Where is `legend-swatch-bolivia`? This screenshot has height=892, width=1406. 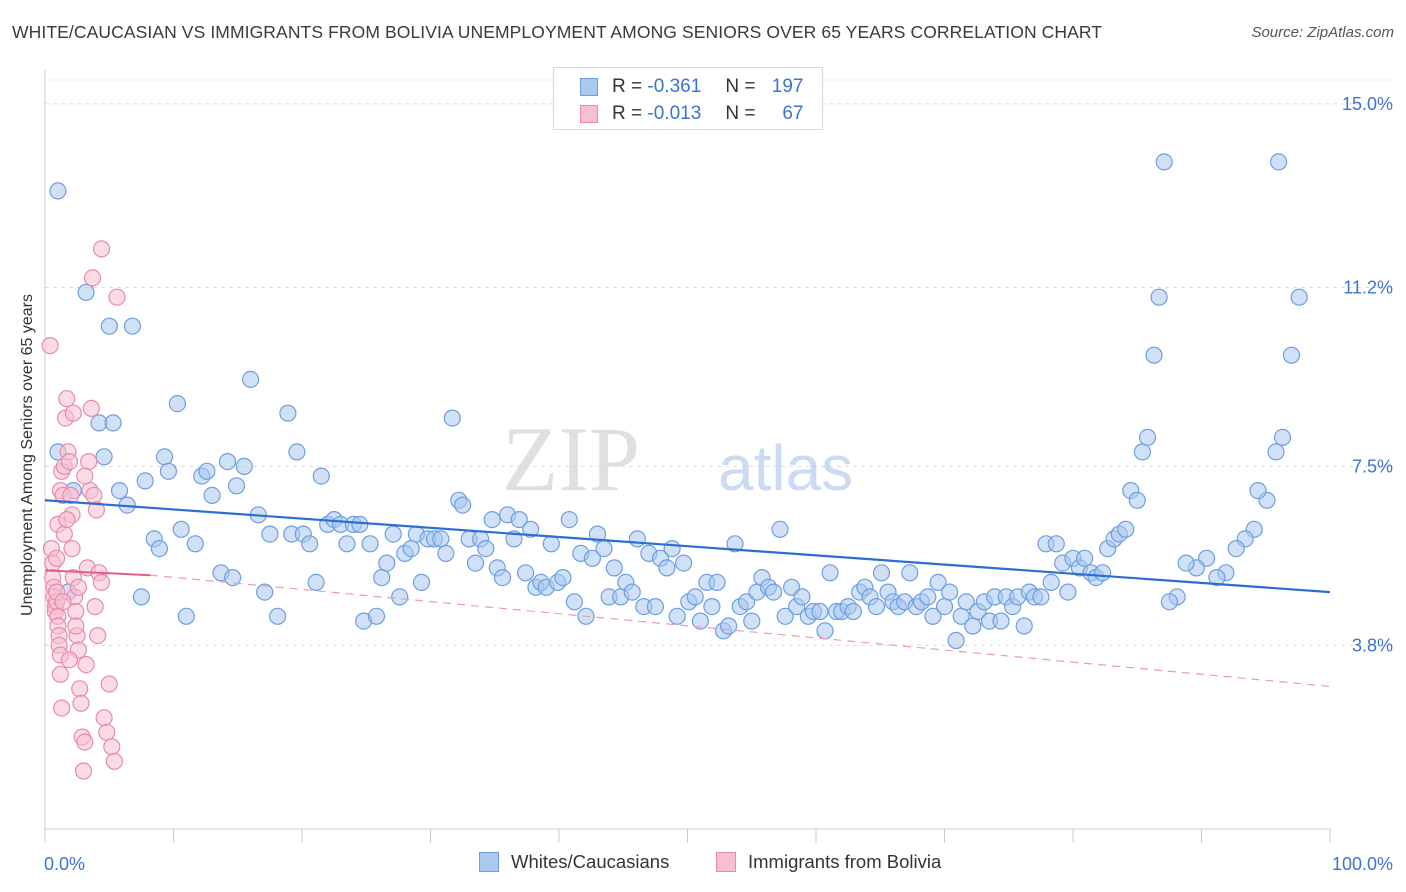
legend-swatch-bolivia is located at coordinates (589, 114).